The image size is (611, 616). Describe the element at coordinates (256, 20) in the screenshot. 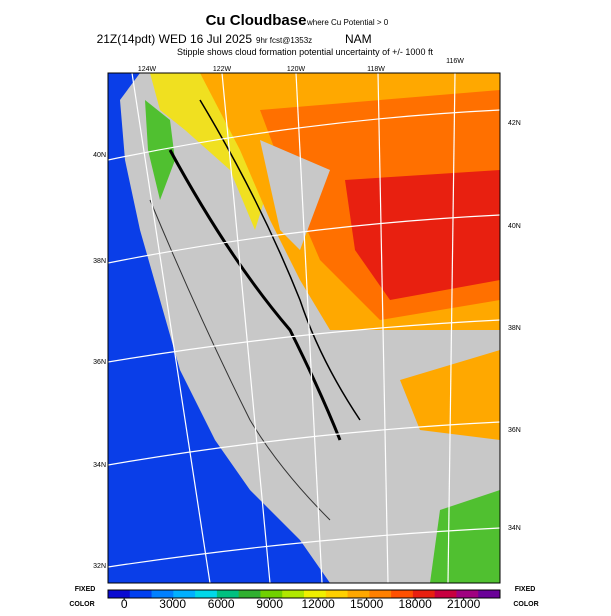

I see `title: Cu Cloudbase` at that location.